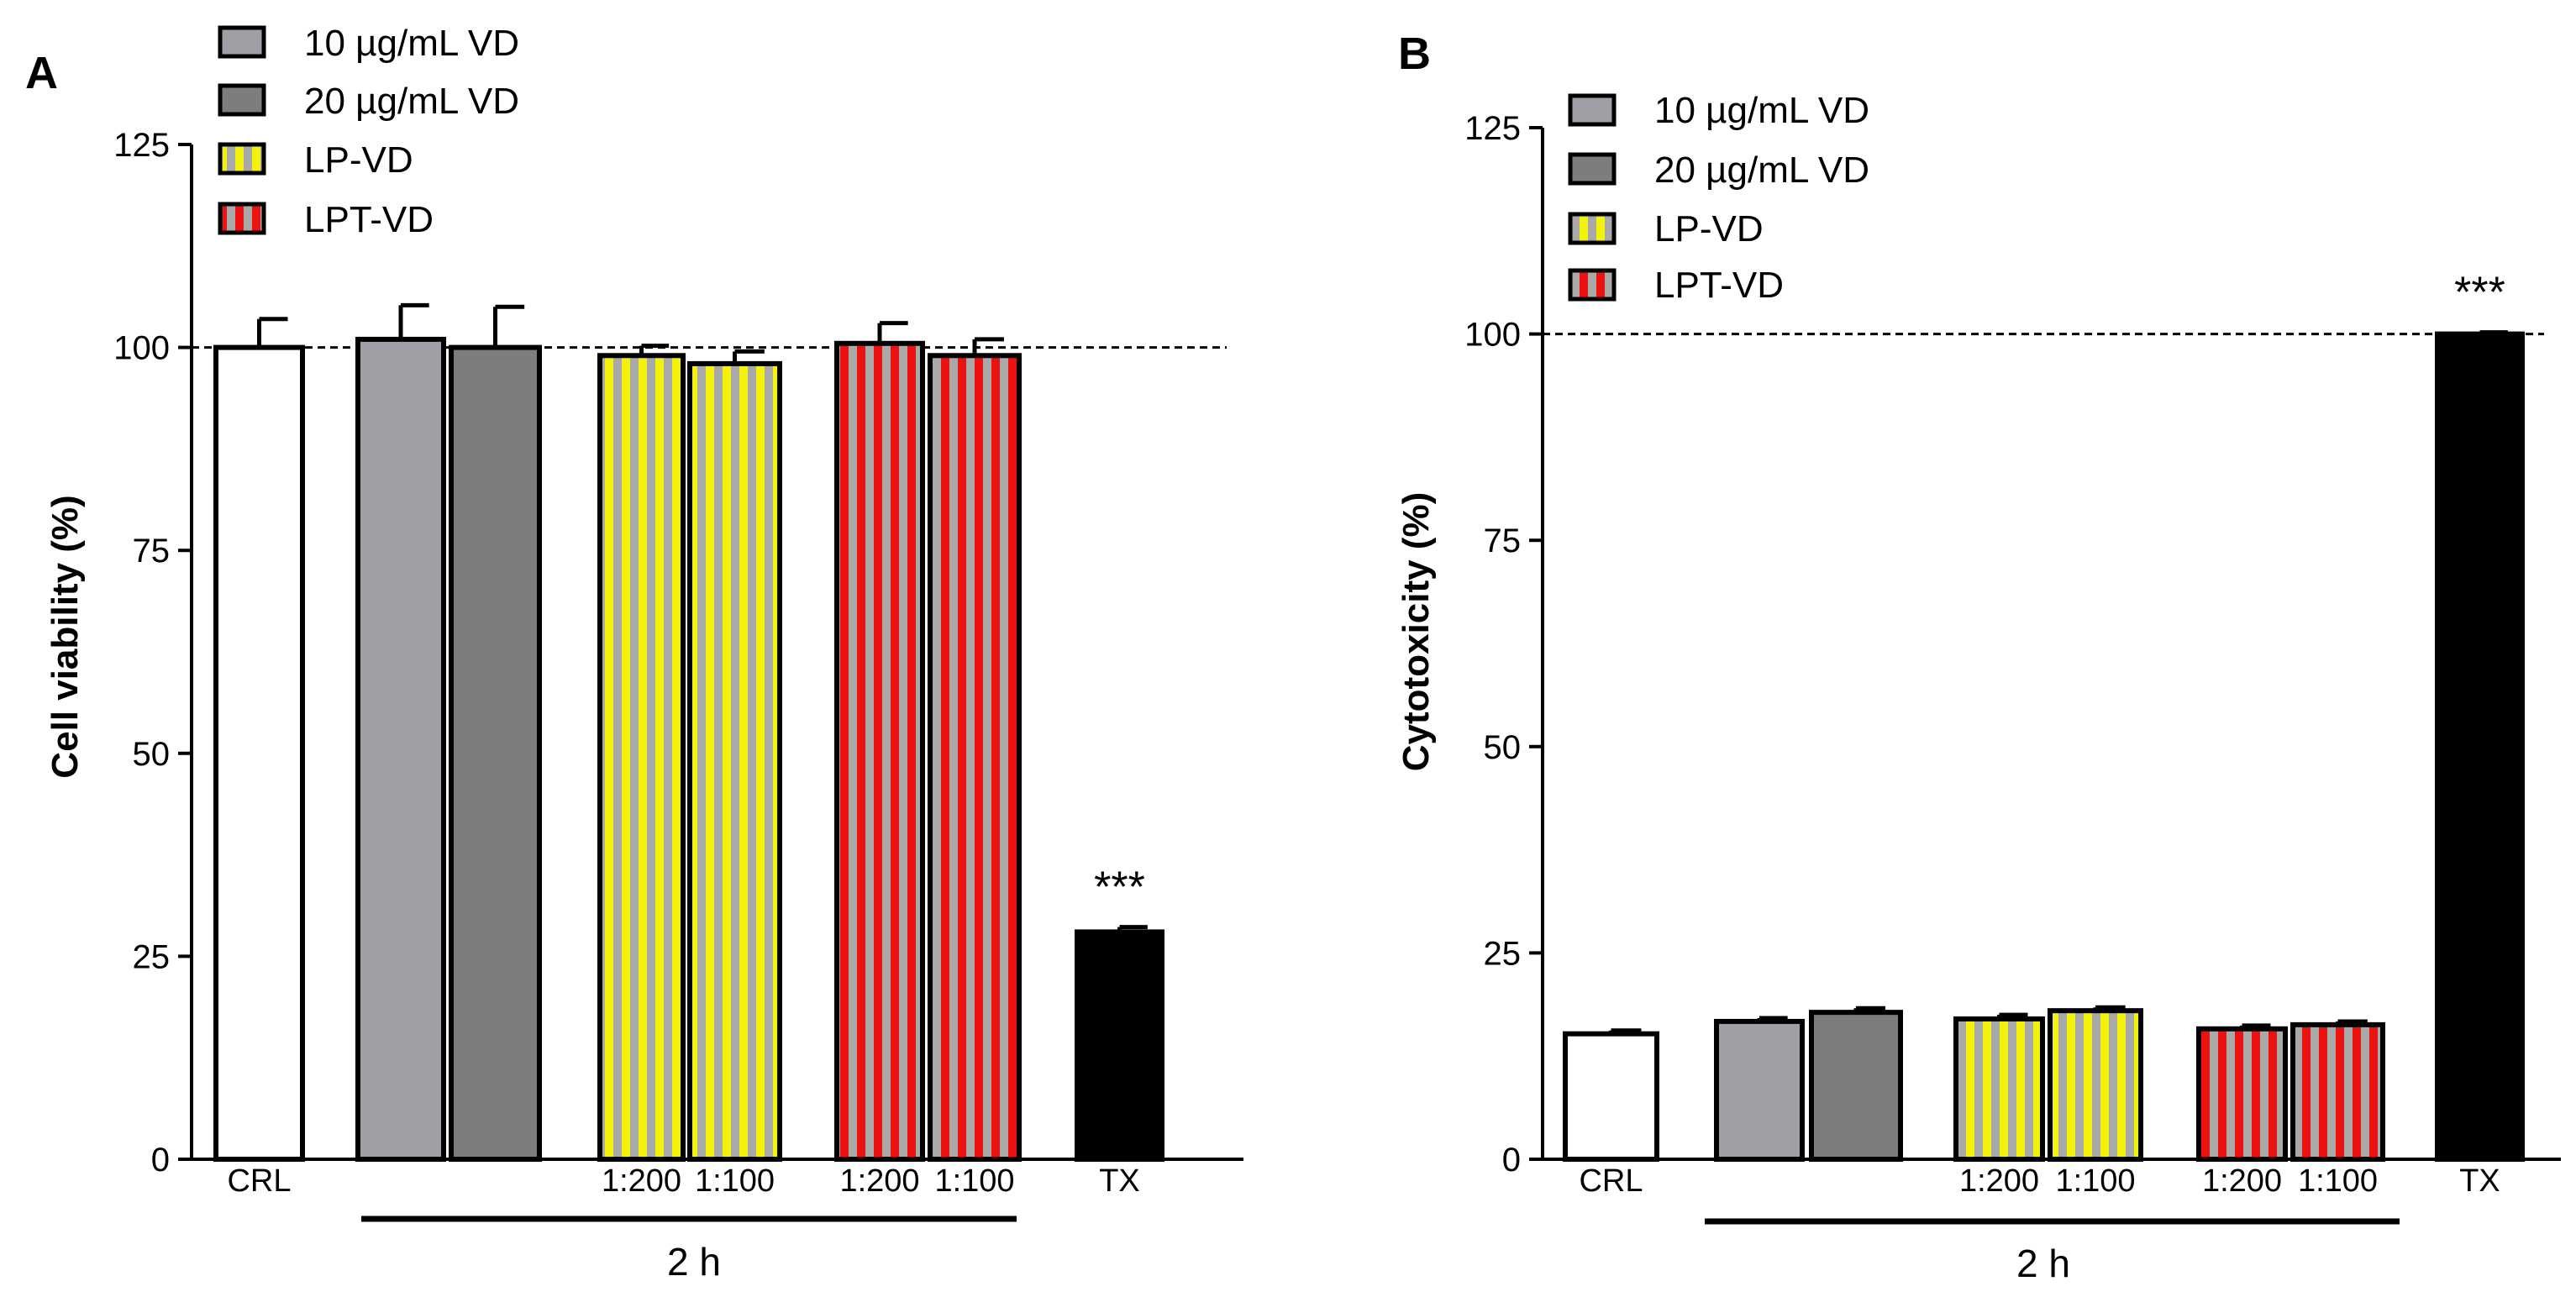 The width and height of the screenshot is (2576, 1297). What do you see at coordinates (1416, 631) in the screenshot?
I see `y-axis-label: Cytotoxicity (%)` at bounding box center [1416, 631].